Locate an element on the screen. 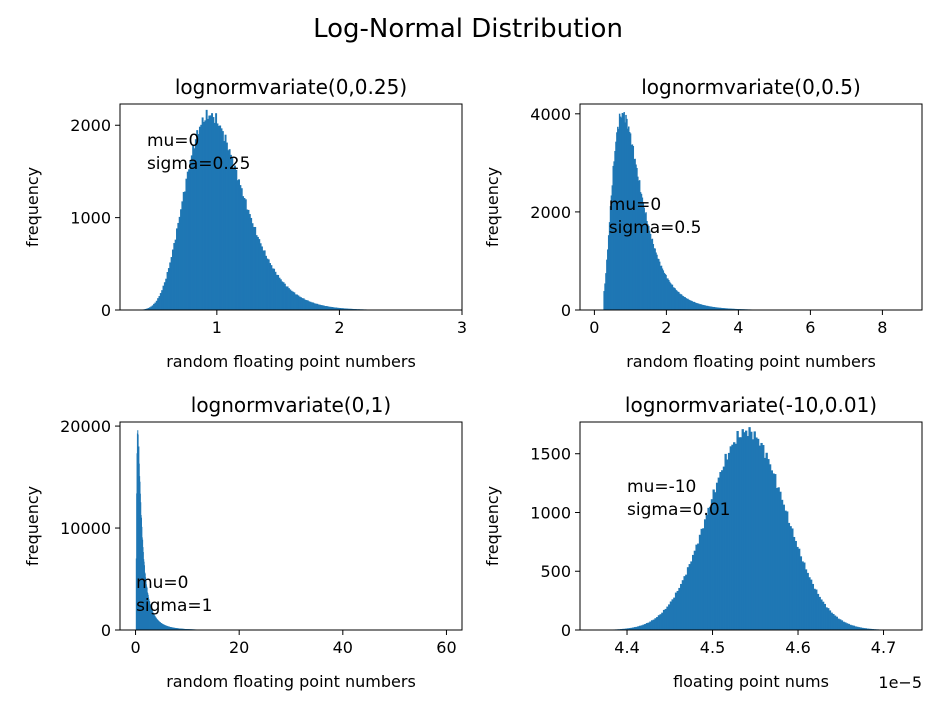 This screenshot has width=936, height=705. x-tick-label: 4 is located at coordinates (738, 327).